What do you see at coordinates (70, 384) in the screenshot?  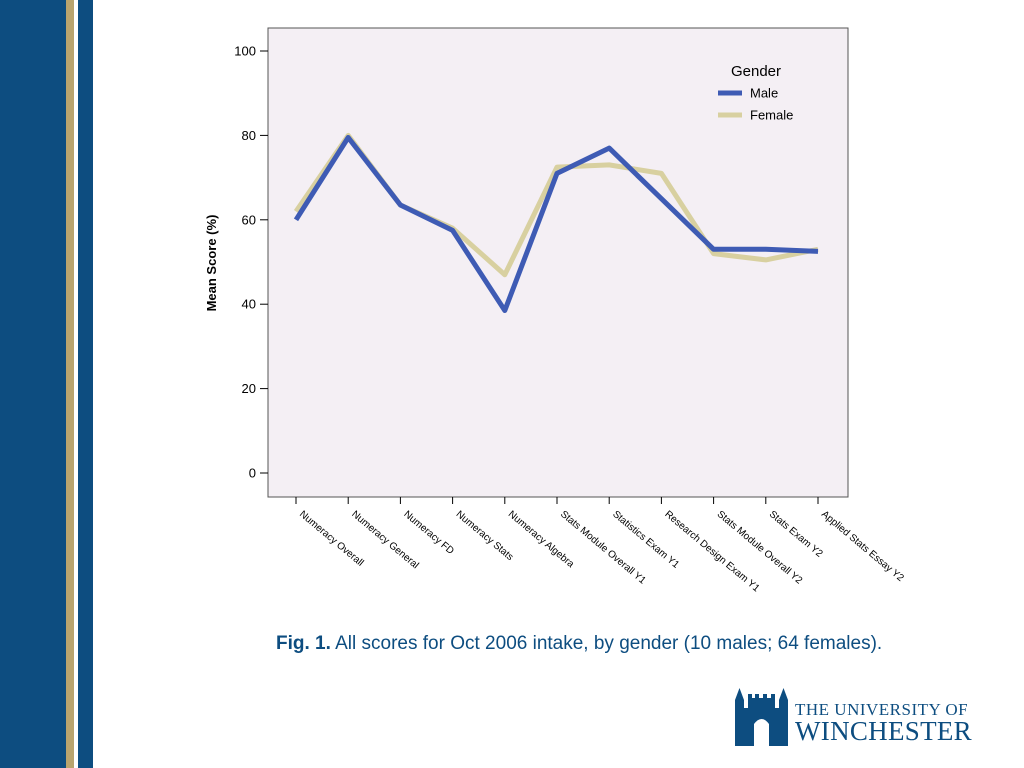 I see `left-gold-stripe` at bounding box center [70, 384].